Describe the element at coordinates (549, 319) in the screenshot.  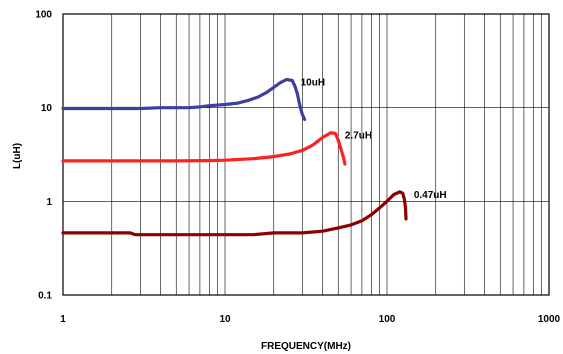
I see `x-tick-label: 1000` at that location.